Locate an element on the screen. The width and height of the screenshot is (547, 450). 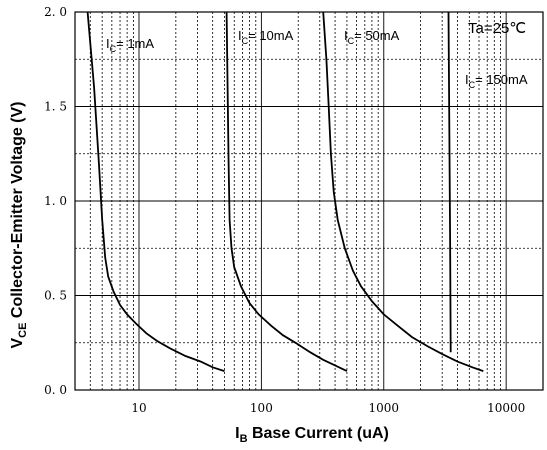
y-tick-labels: 0. 0 0. 5 1. 0 1. 5 2. 0 is located at coordinates (55, 201).